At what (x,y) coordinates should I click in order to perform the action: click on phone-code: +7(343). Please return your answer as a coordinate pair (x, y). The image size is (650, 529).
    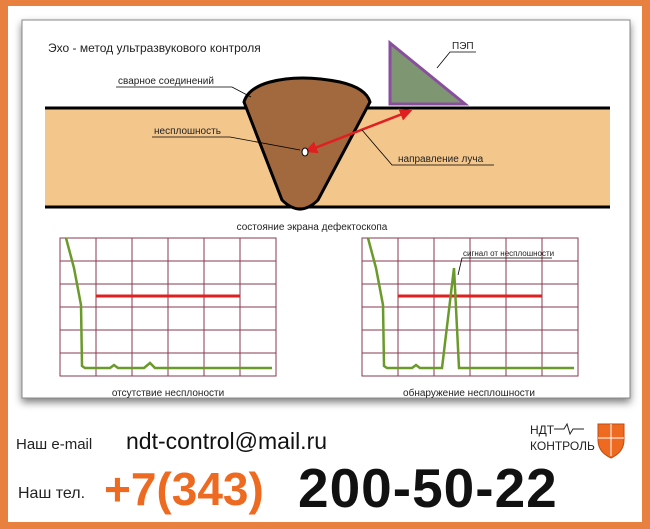
    Looking at the image, I should click on (184, 489).